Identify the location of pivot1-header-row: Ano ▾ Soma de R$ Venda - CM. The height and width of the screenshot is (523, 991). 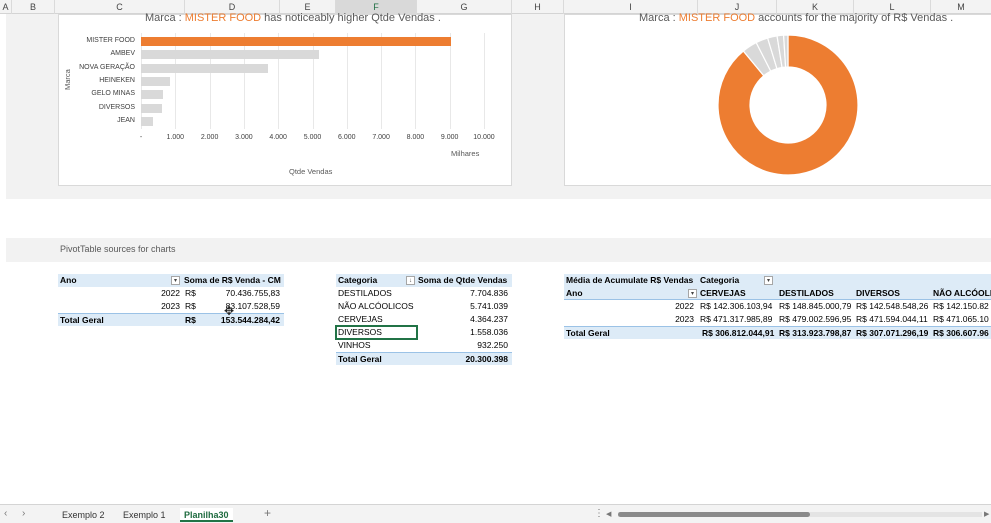
(171, 280).